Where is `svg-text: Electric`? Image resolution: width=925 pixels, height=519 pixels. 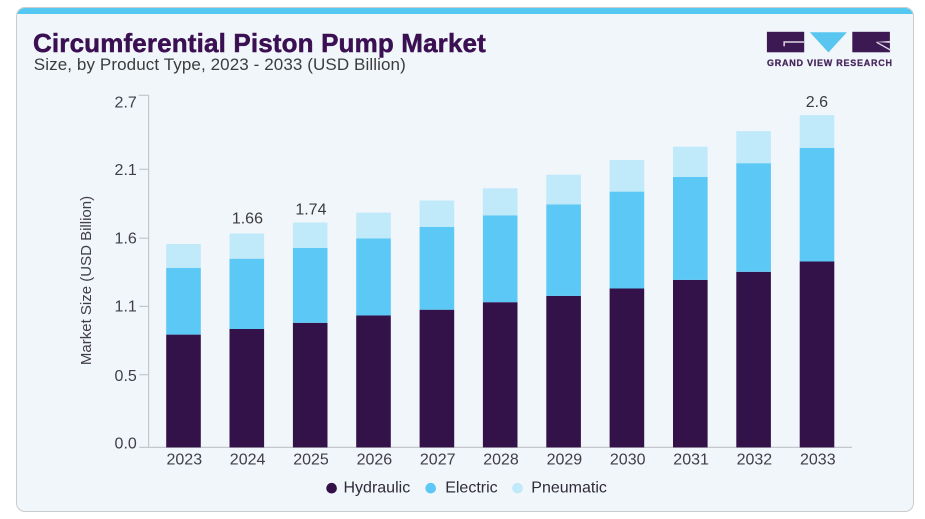
svg-text: Electric is located at coordinates (471, 488).